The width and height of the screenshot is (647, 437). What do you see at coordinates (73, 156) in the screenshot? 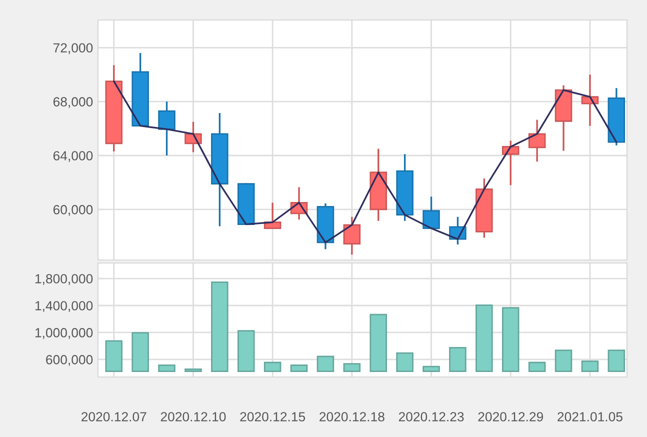
I see `y-tick-label: 64,000` at bounding box center [73, 156].